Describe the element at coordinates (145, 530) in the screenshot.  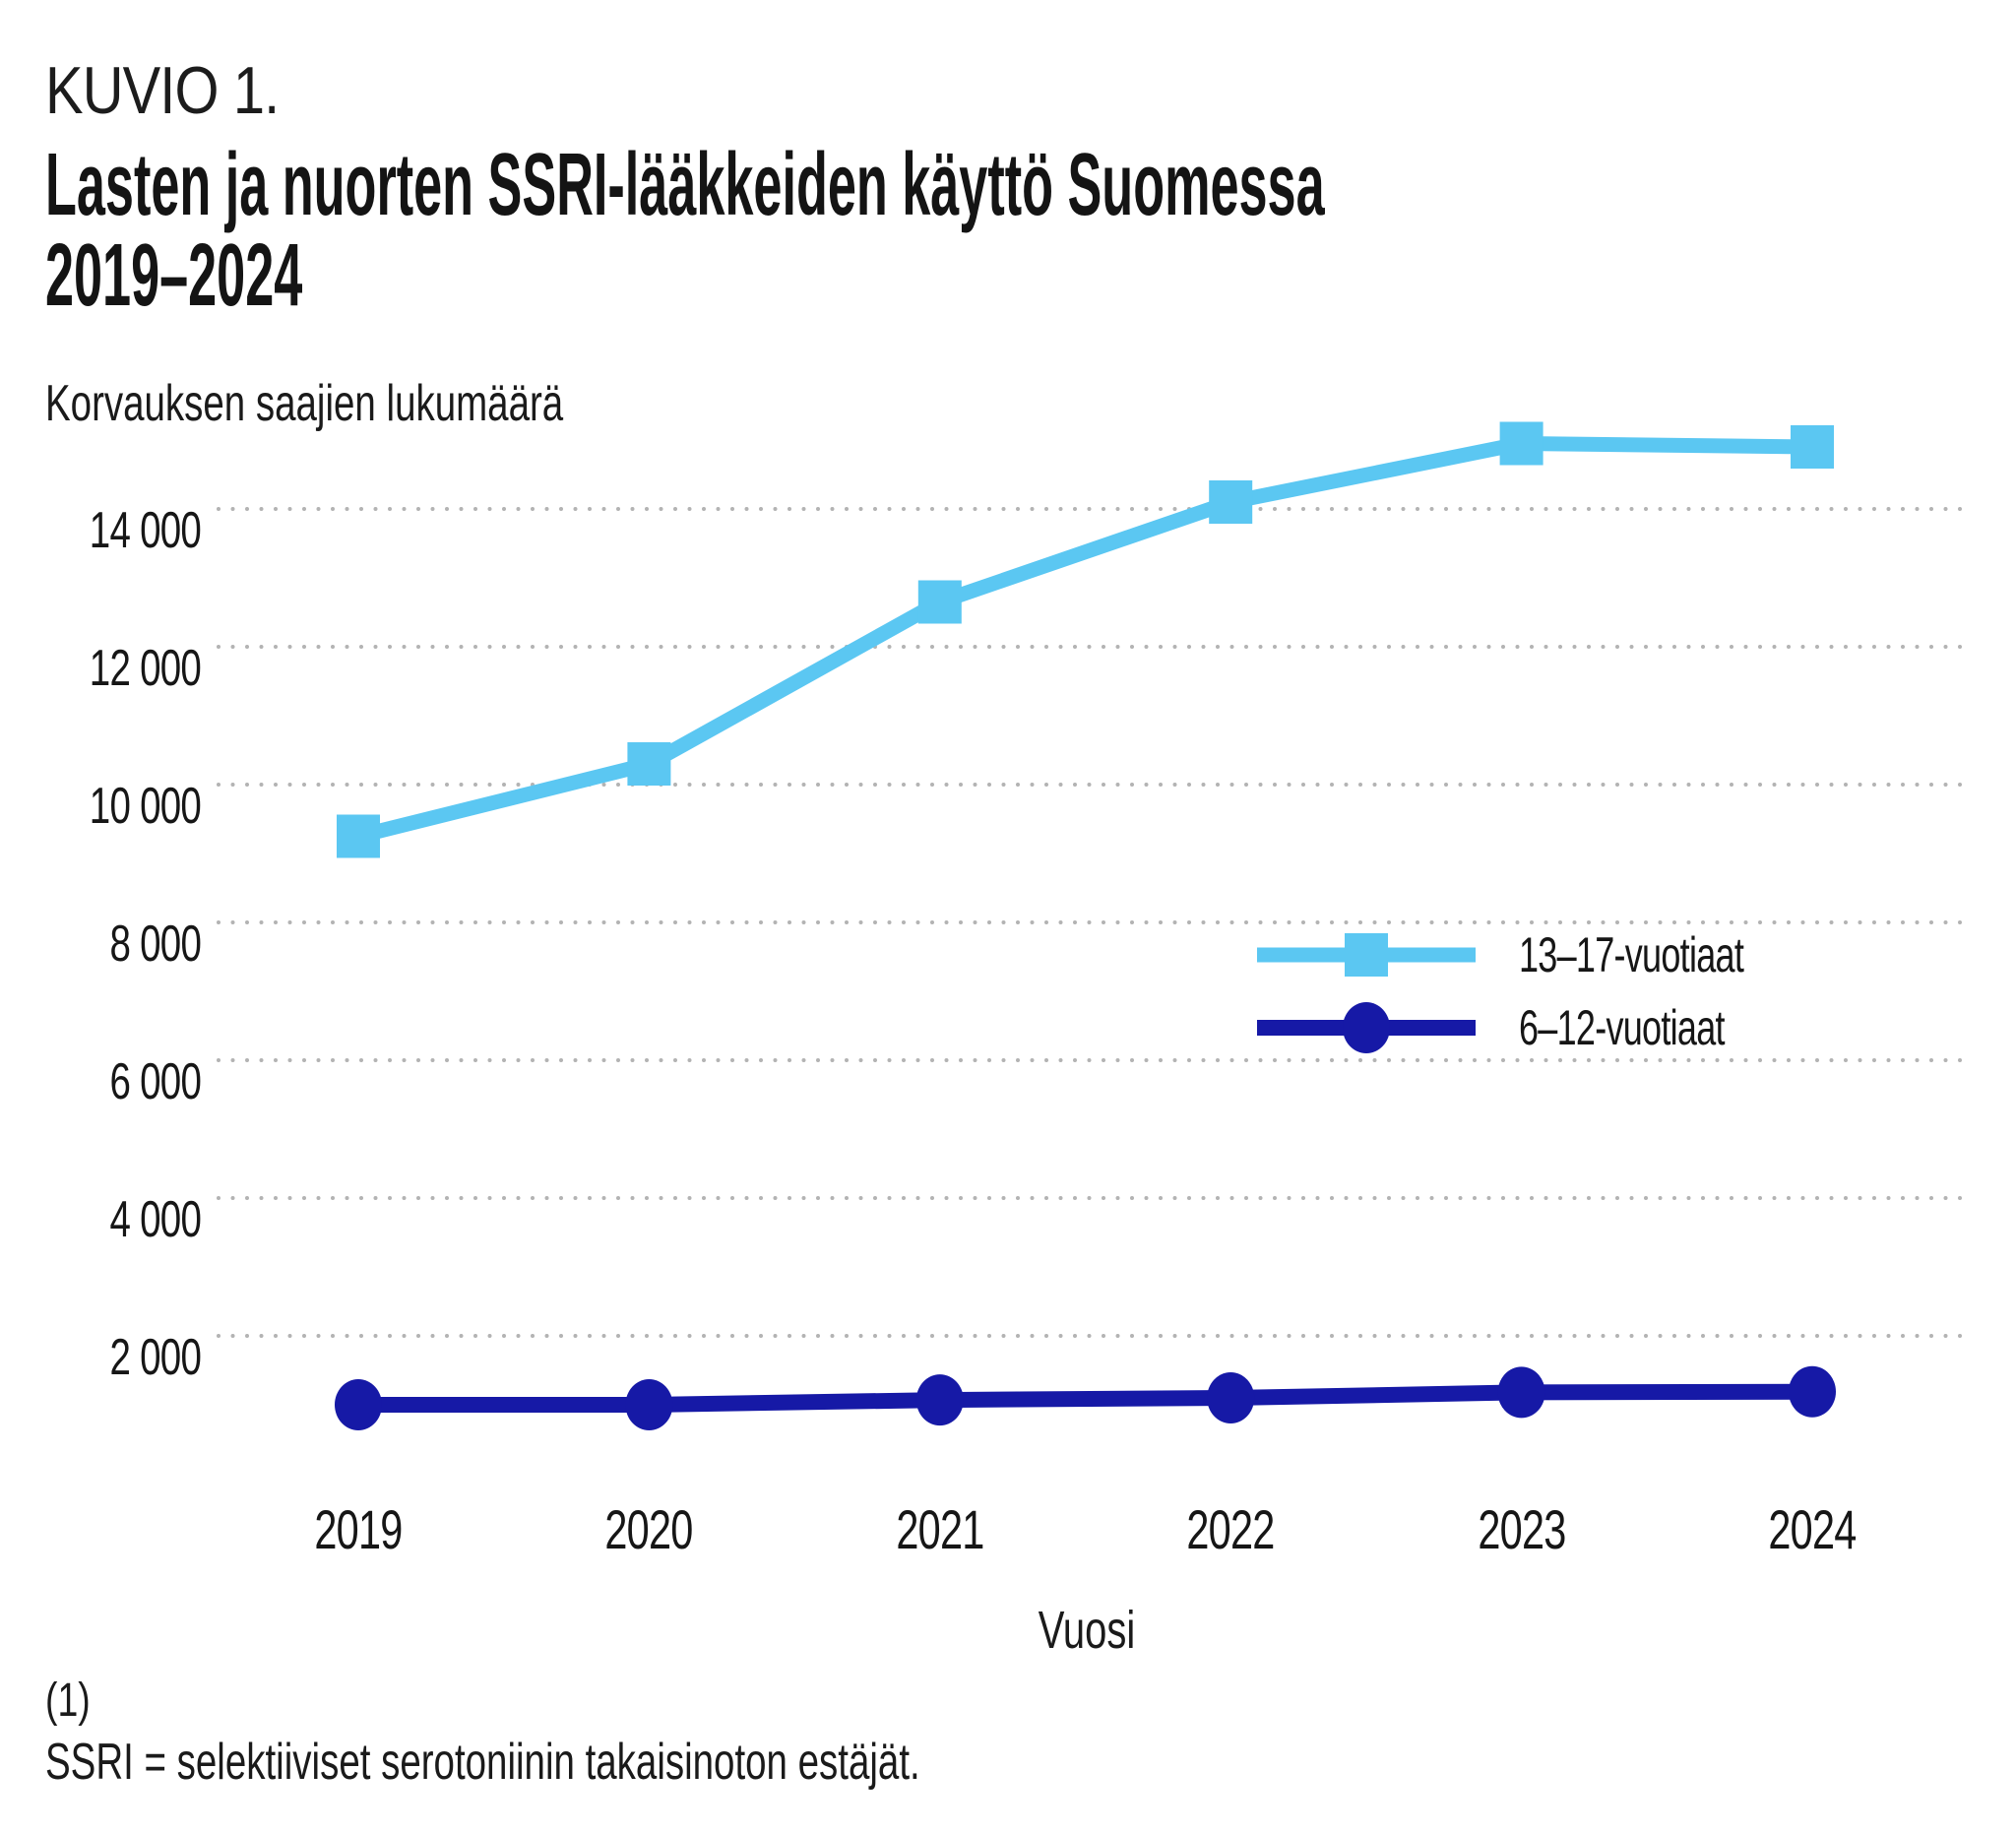
I see `y-tick-label: 14 000` at that location.